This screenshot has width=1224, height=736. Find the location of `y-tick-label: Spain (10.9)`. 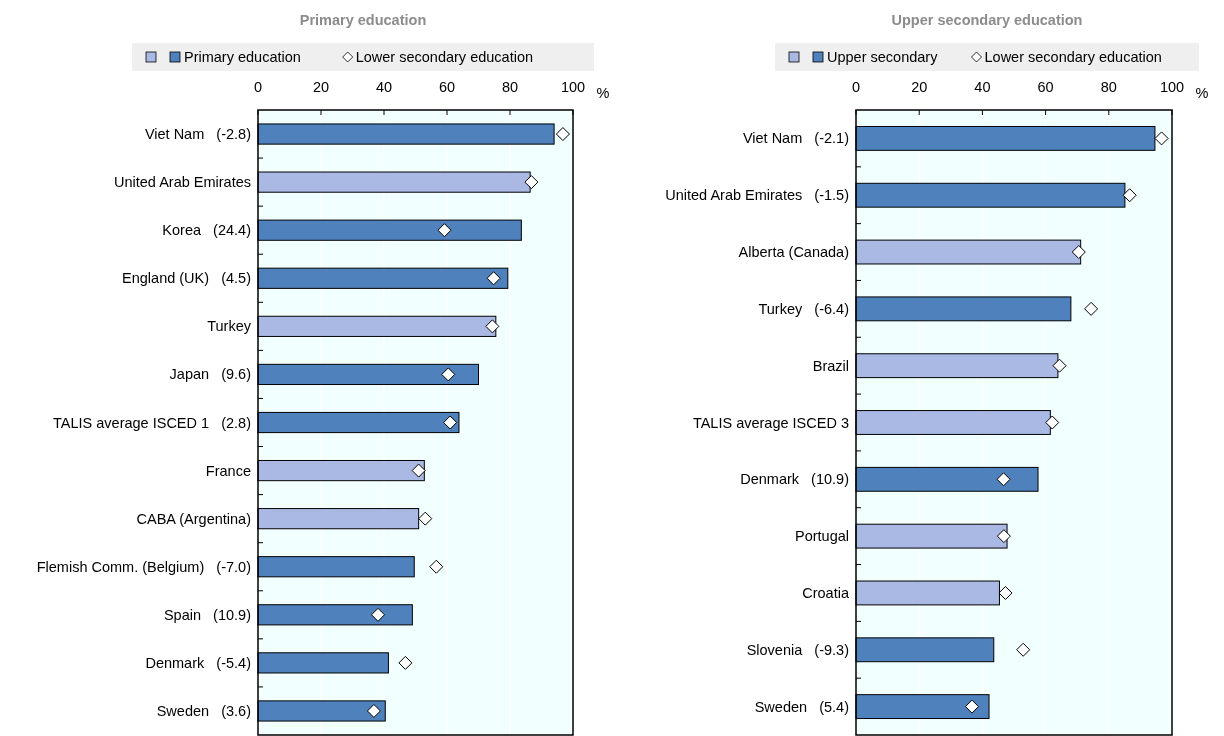

y-tick-label: Spain (10.9) is located at coordinates (207, 614).